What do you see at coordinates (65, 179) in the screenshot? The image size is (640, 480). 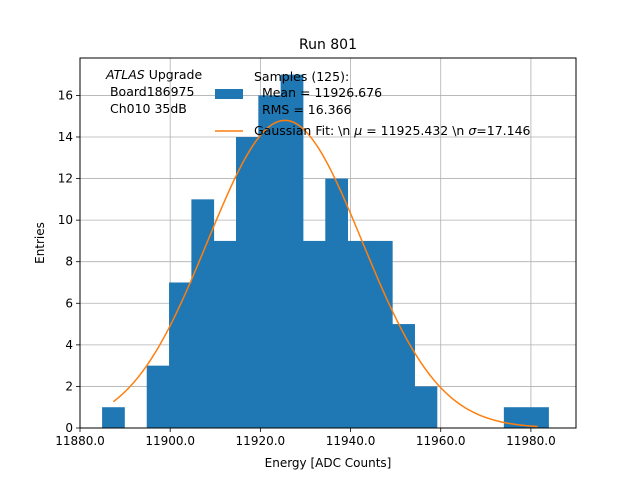 I see `y-tick-label: 12` at bounding box center [65, 179].